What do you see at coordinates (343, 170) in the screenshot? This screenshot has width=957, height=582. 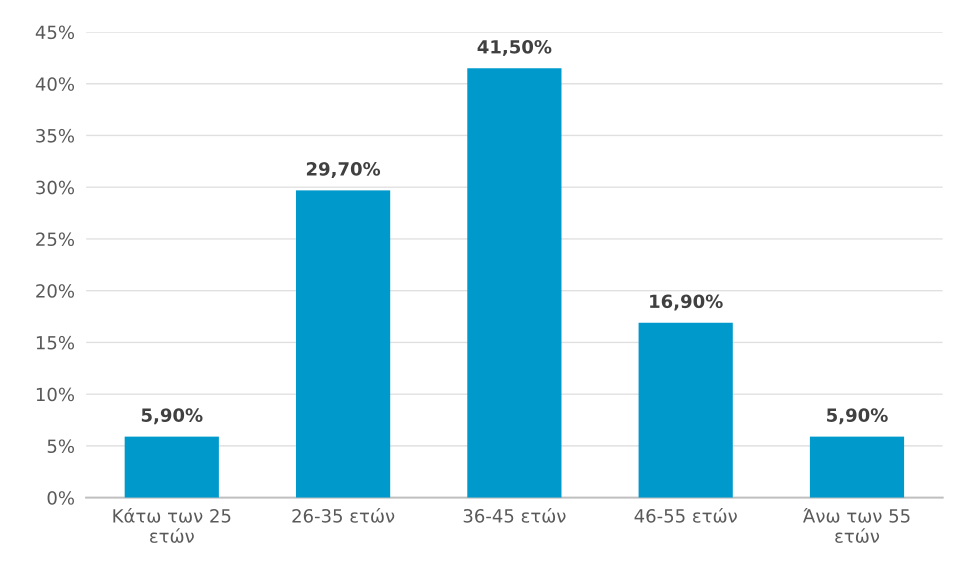 I see `data-label: 29,70%` at bounding box center [343, 170].